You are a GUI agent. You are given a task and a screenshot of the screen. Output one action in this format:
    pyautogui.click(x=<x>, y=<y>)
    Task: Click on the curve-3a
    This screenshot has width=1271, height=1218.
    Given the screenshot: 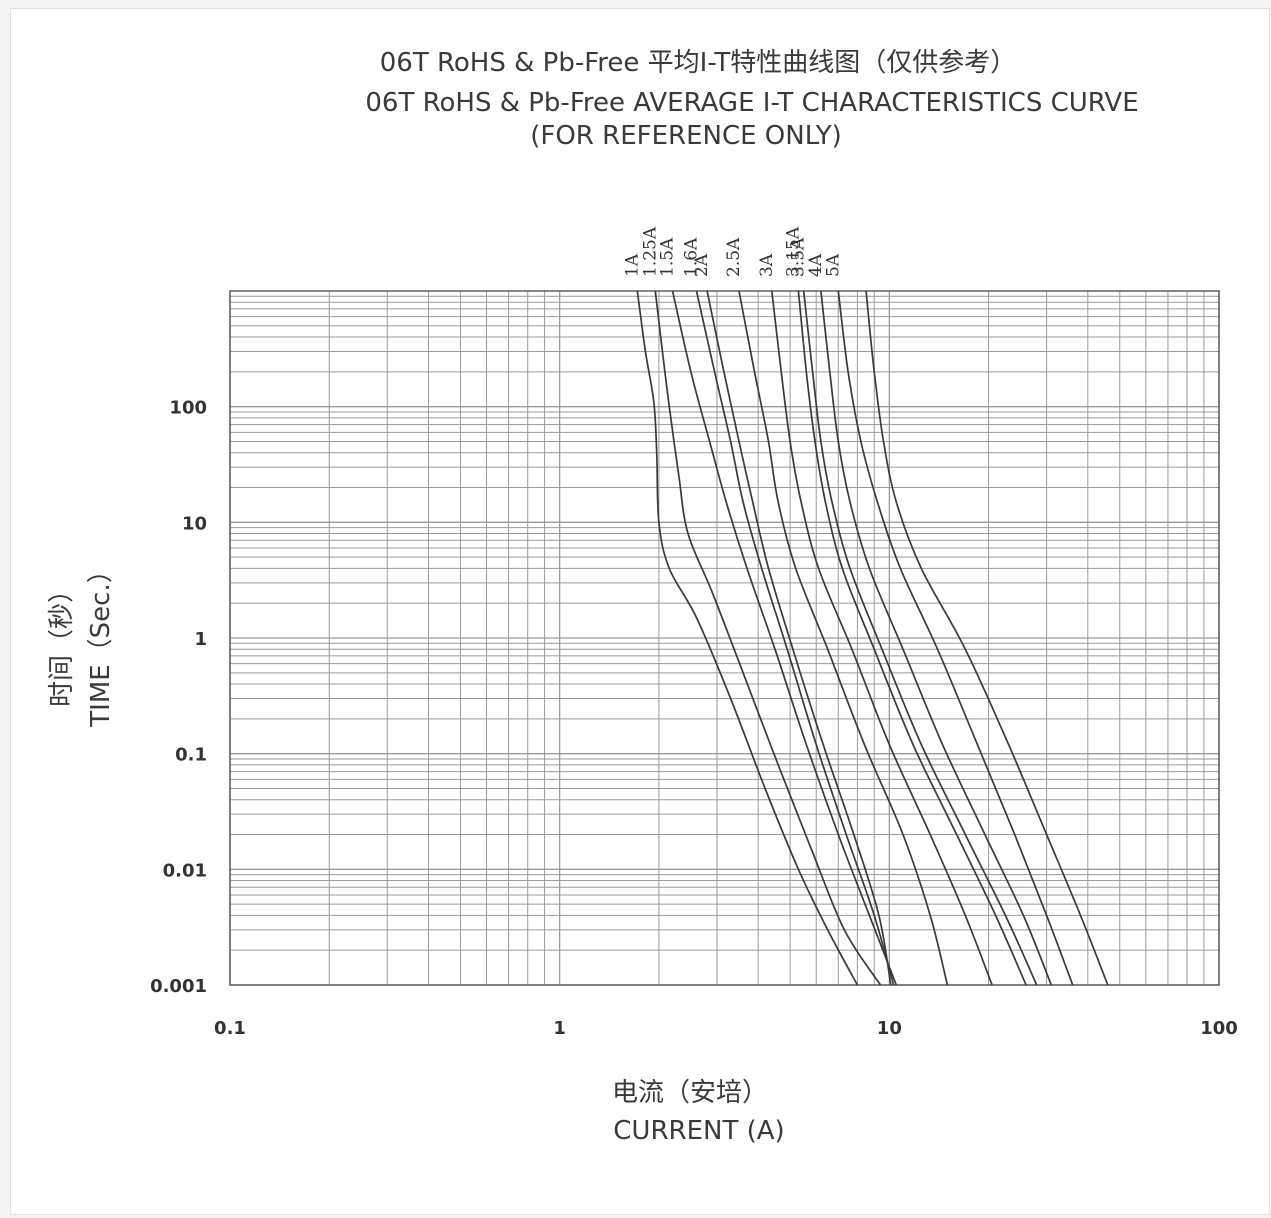 What is the action you would take?
    pyautogui.click(x=881, y=638)
    